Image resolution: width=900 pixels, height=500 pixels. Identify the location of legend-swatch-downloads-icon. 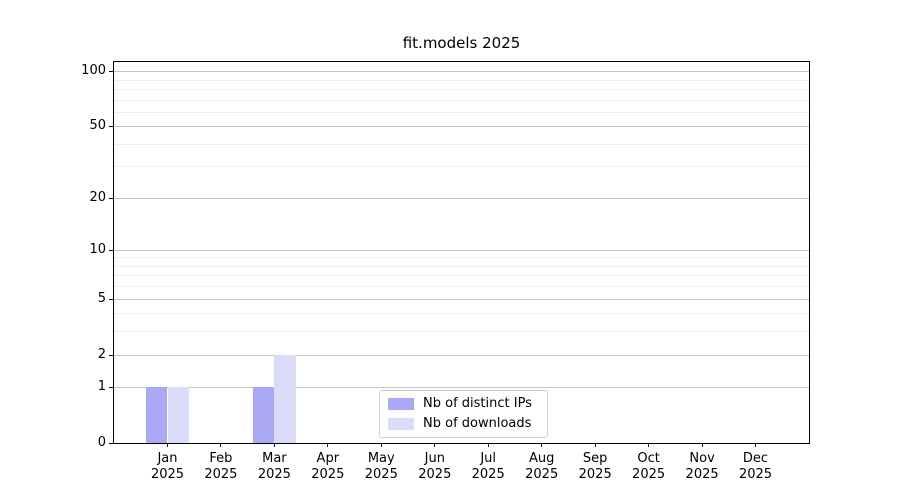
(401, 424).